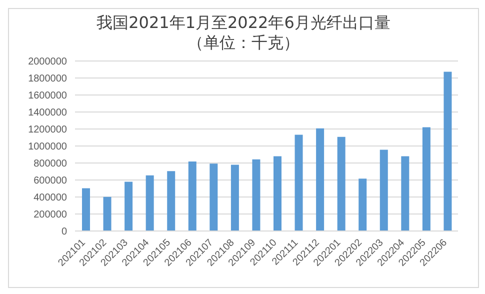  Describe the element at coordinates (51, 164) in the screenshot. I see `y-tick-label: 800000` at that location.